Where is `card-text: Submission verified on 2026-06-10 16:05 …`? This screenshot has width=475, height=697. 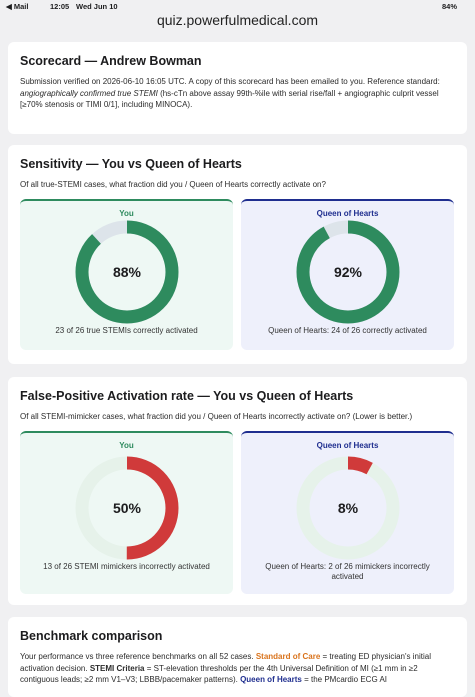
card-text: Submission verified on 2026-06-10 16:05 … is located at coordinates (237, 93).